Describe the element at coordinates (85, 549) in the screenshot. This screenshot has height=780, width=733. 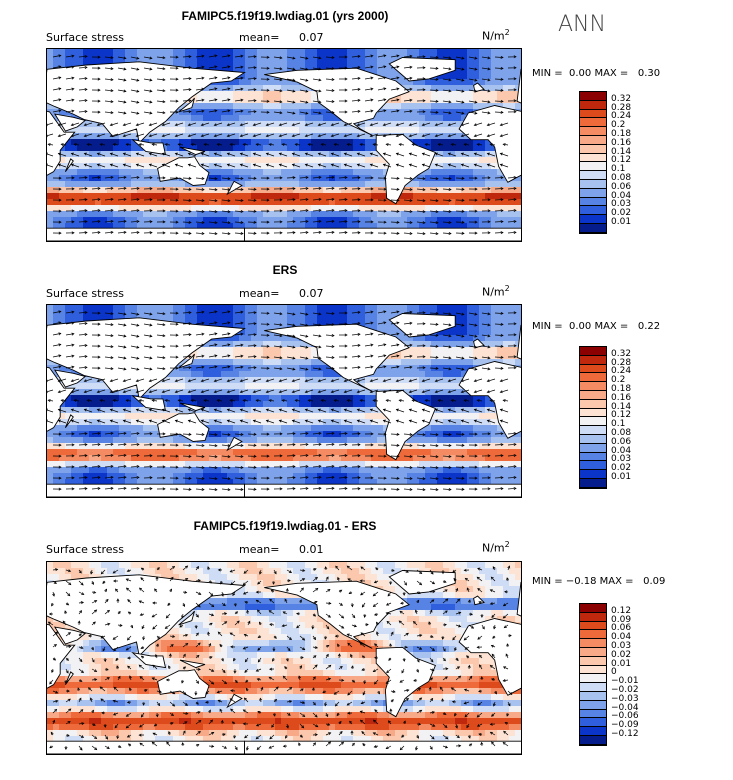
I see `variable-label: Surface stress` at that location.